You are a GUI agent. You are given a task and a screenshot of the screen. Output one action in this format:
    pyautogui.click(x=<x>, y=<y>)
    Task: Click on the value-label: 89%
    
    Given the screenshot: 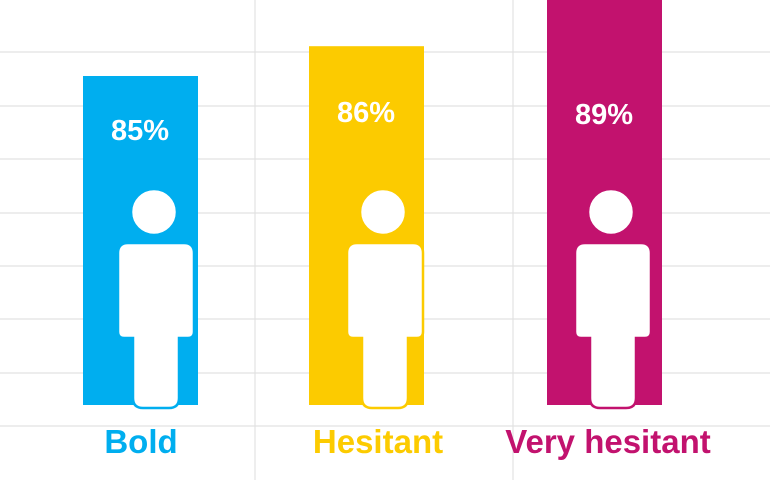 What is the action you would take?
    pyautogui.click(x=604, y=115)
    